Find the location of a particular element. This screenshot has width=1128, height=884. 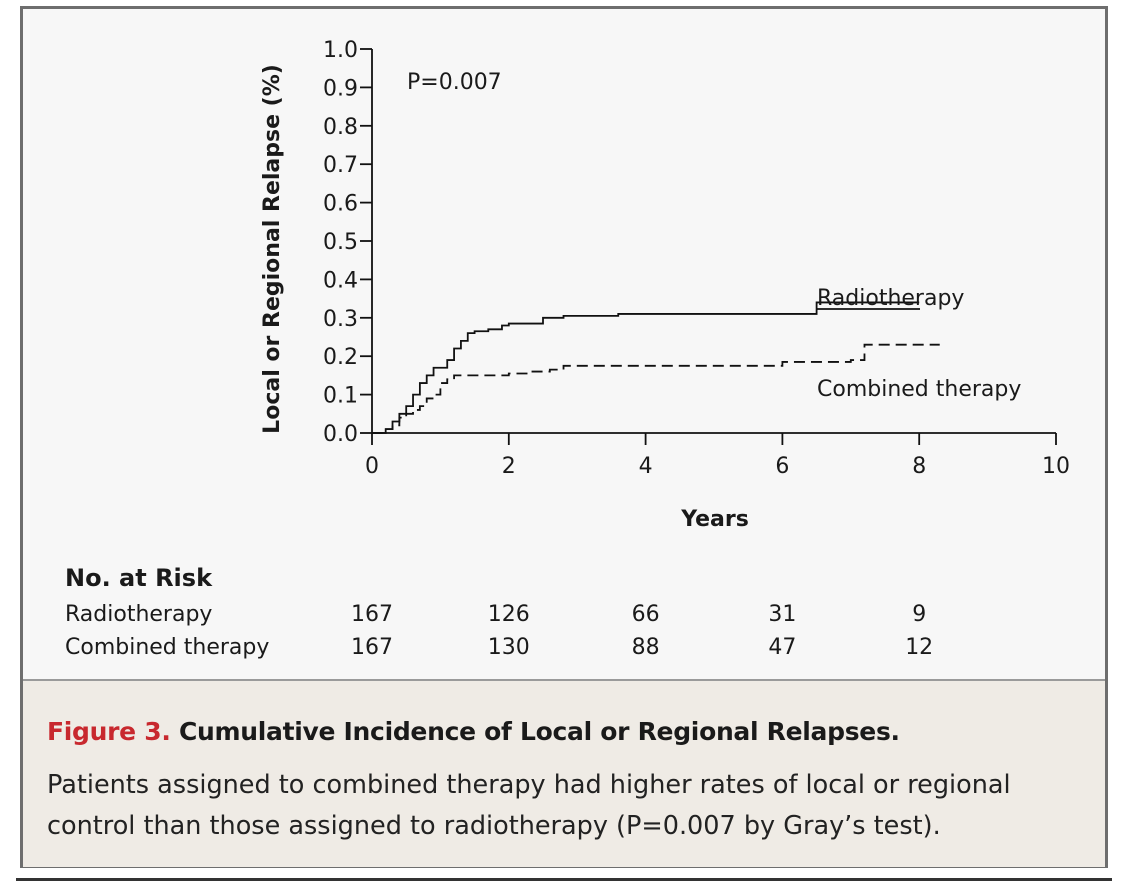

y-axis-label: Local or Regional Relapse (%) is located at coordinates (272, 249).